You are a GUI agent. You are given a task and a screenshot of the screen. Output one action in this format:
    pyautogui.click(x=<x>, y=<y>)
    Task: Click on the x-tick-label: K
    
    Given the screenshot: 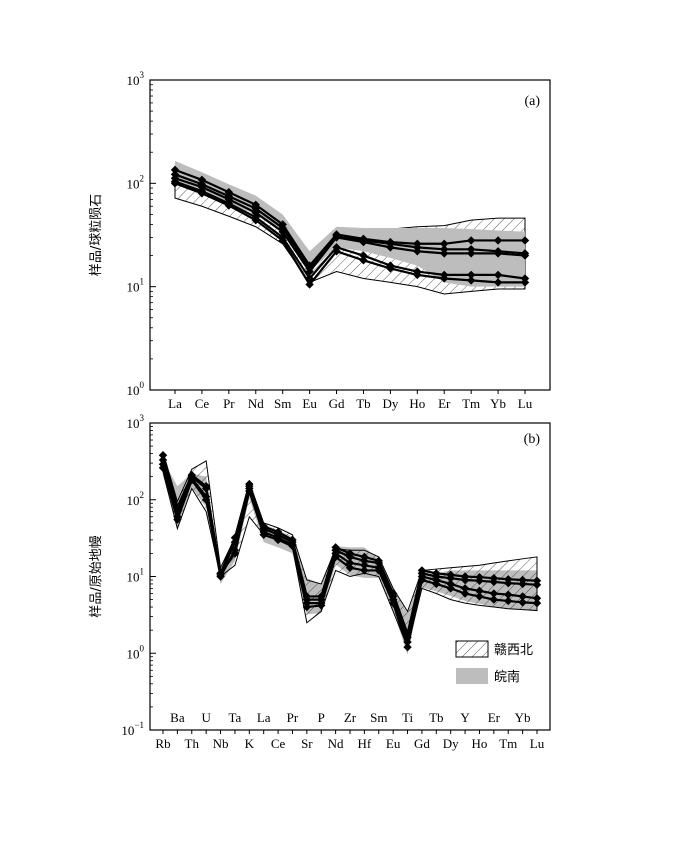 What is the action you would take?
    pyautogui.click(x=250, y=743)
    